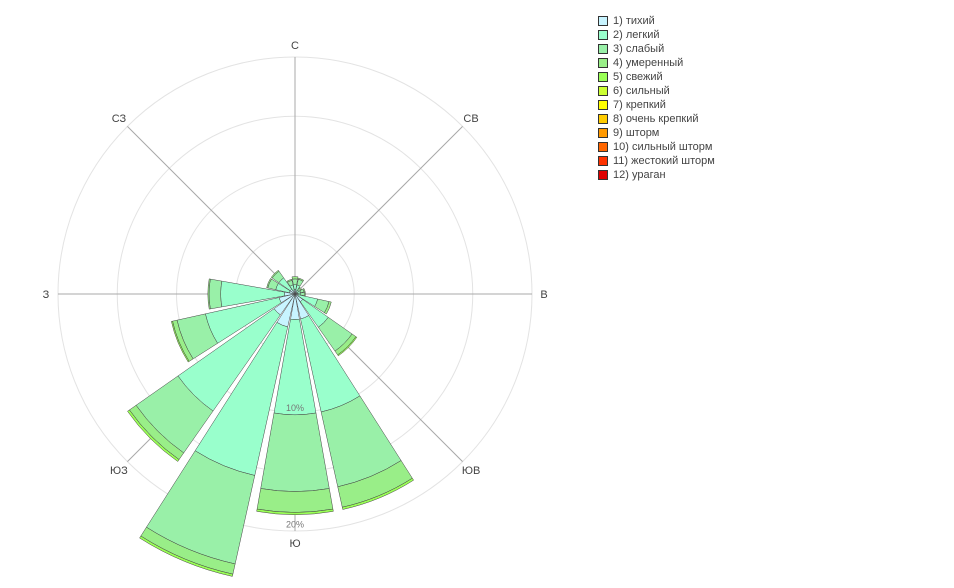 This screenshot has height=588, width=954. I want to click on legend-item: 9) шторм, so click(656, 133).